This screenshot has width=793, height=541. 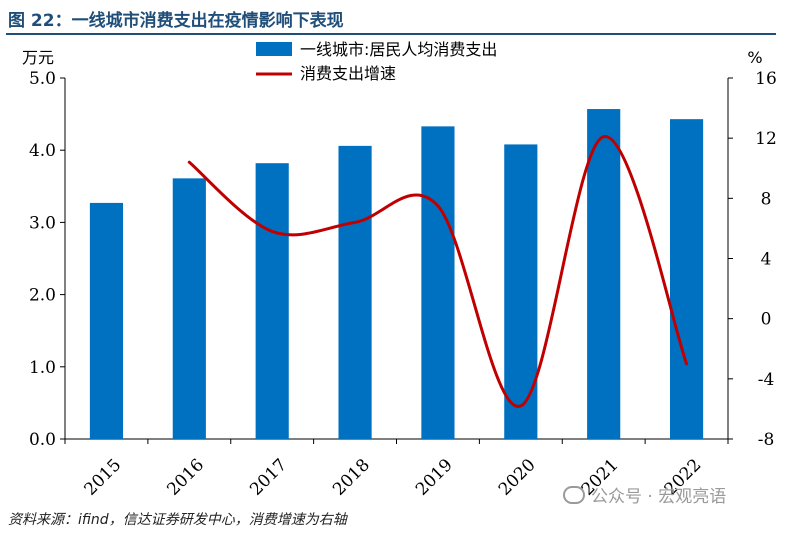 I want to click on y-right-tick-label: 0, so click(x=766, y=320).